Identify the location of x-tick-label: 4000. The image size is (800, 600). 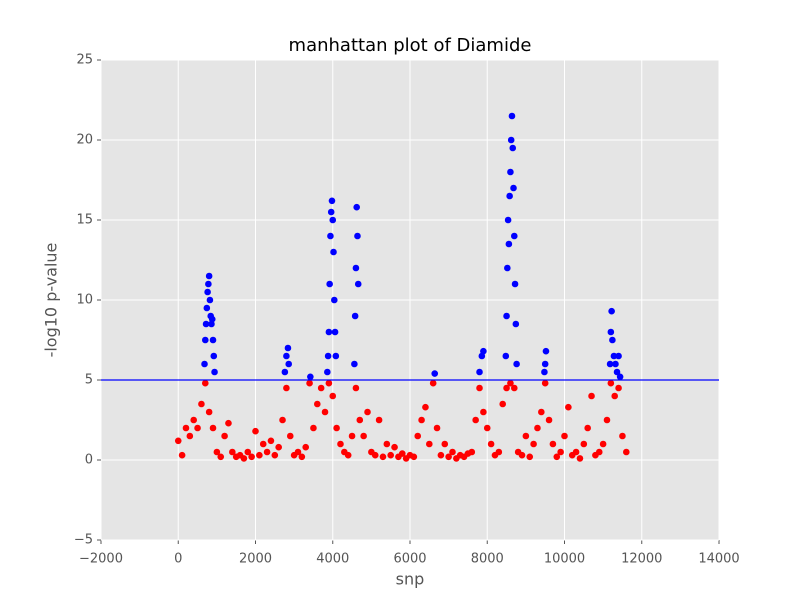
(332, 559).